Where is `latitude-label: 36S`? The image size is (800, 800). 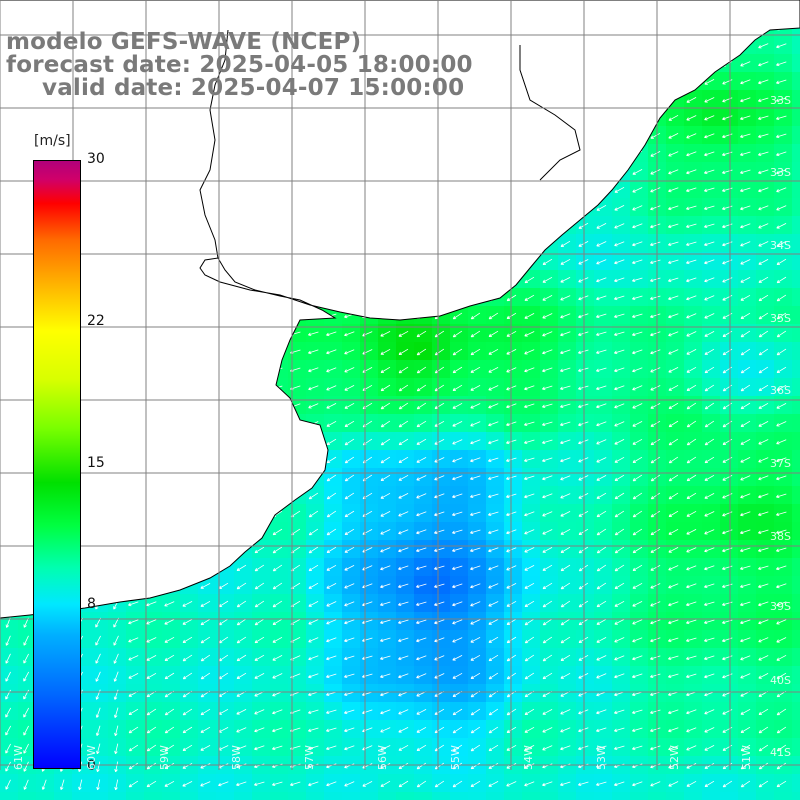 latitude-label: 36S is located at coordinates (780, 390).